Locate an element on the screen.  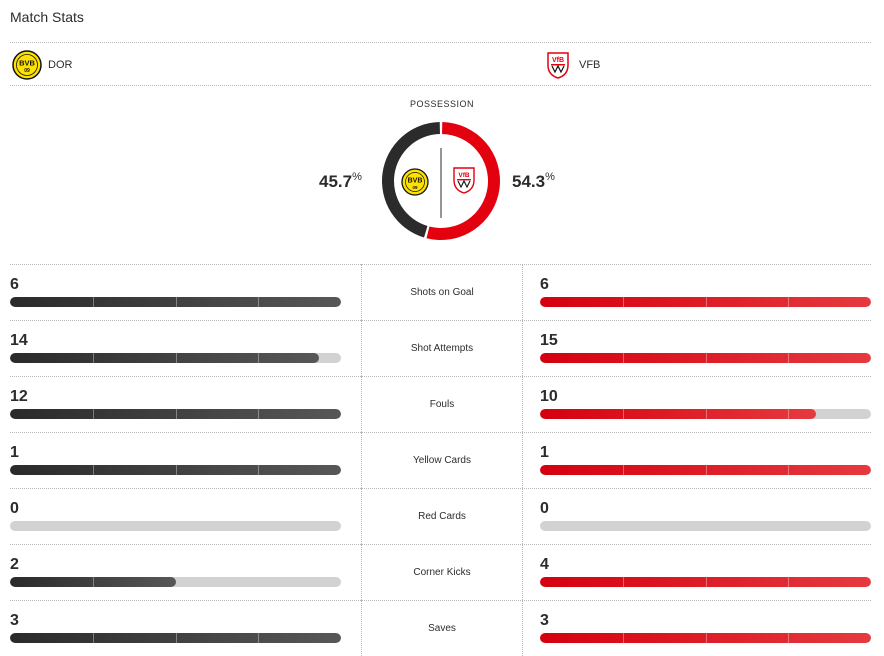
stat-row: 6 Shots on Goal 6 is located at coordinates (442, 292).